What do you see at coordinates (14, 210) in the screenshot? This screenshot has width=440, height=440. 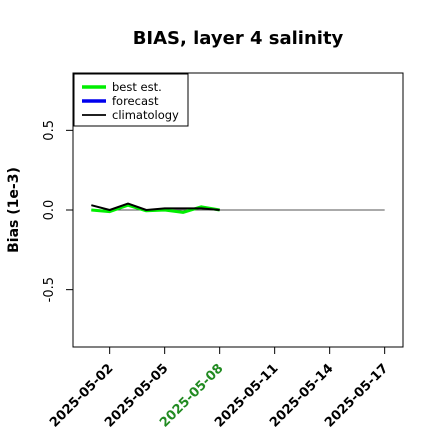 I see `y-axis-label: Bias (1e-3)` at bounding box center [14, 210].